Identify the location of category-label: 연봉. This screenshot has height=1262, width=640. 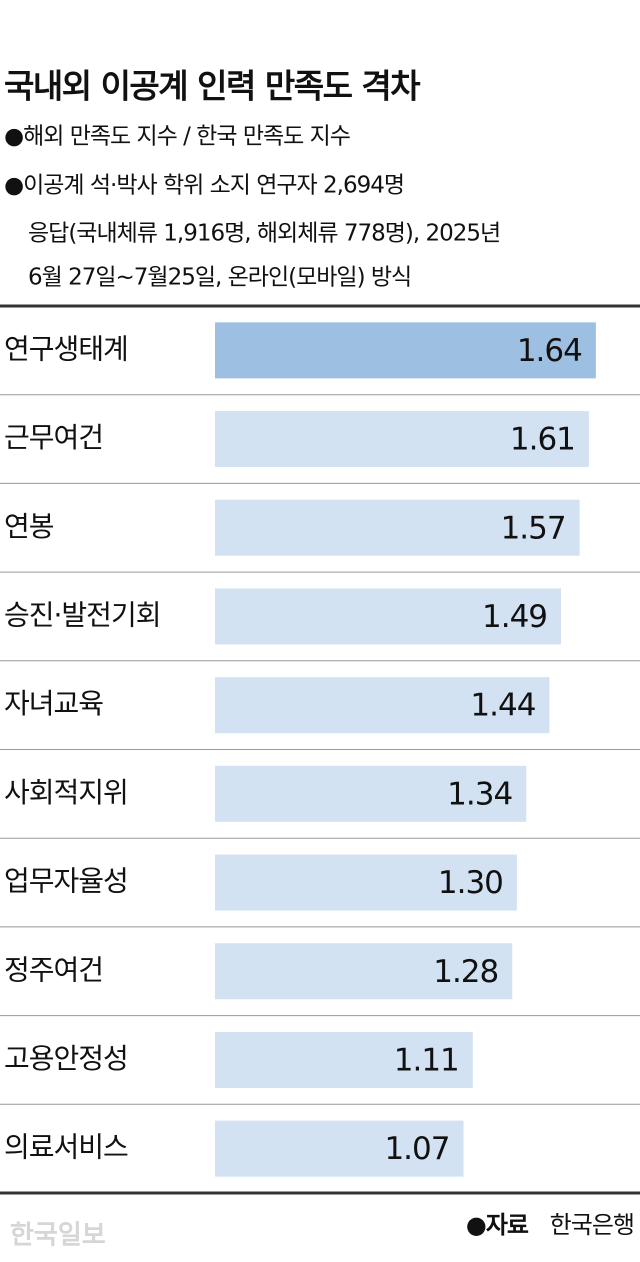
(29, 526).